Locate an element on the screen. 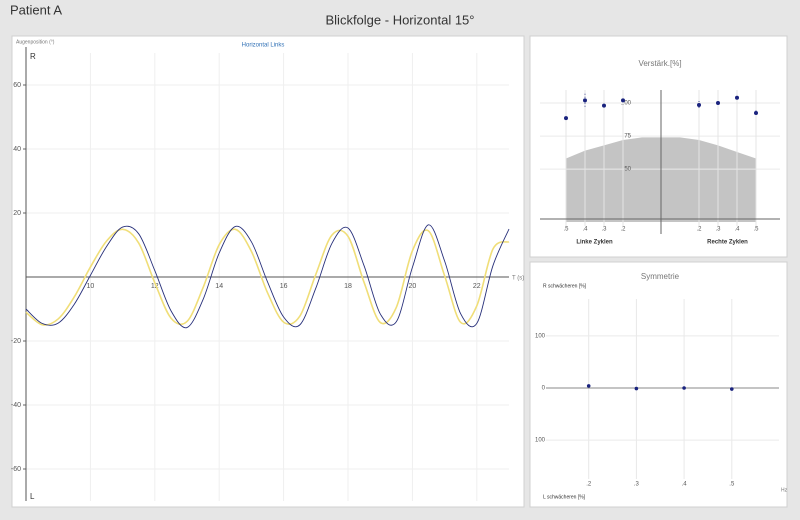  chart-title: Verstärk.[%] is located at coordinates (659, 63).